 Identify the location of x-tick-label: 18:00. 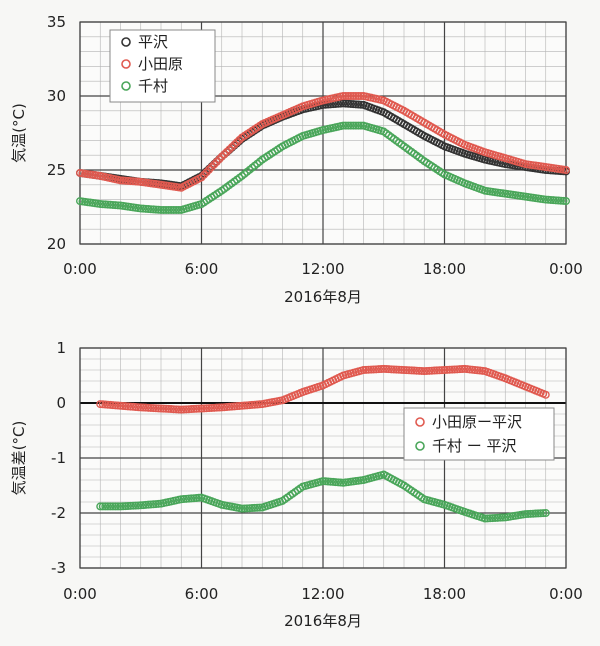
(444, 594).